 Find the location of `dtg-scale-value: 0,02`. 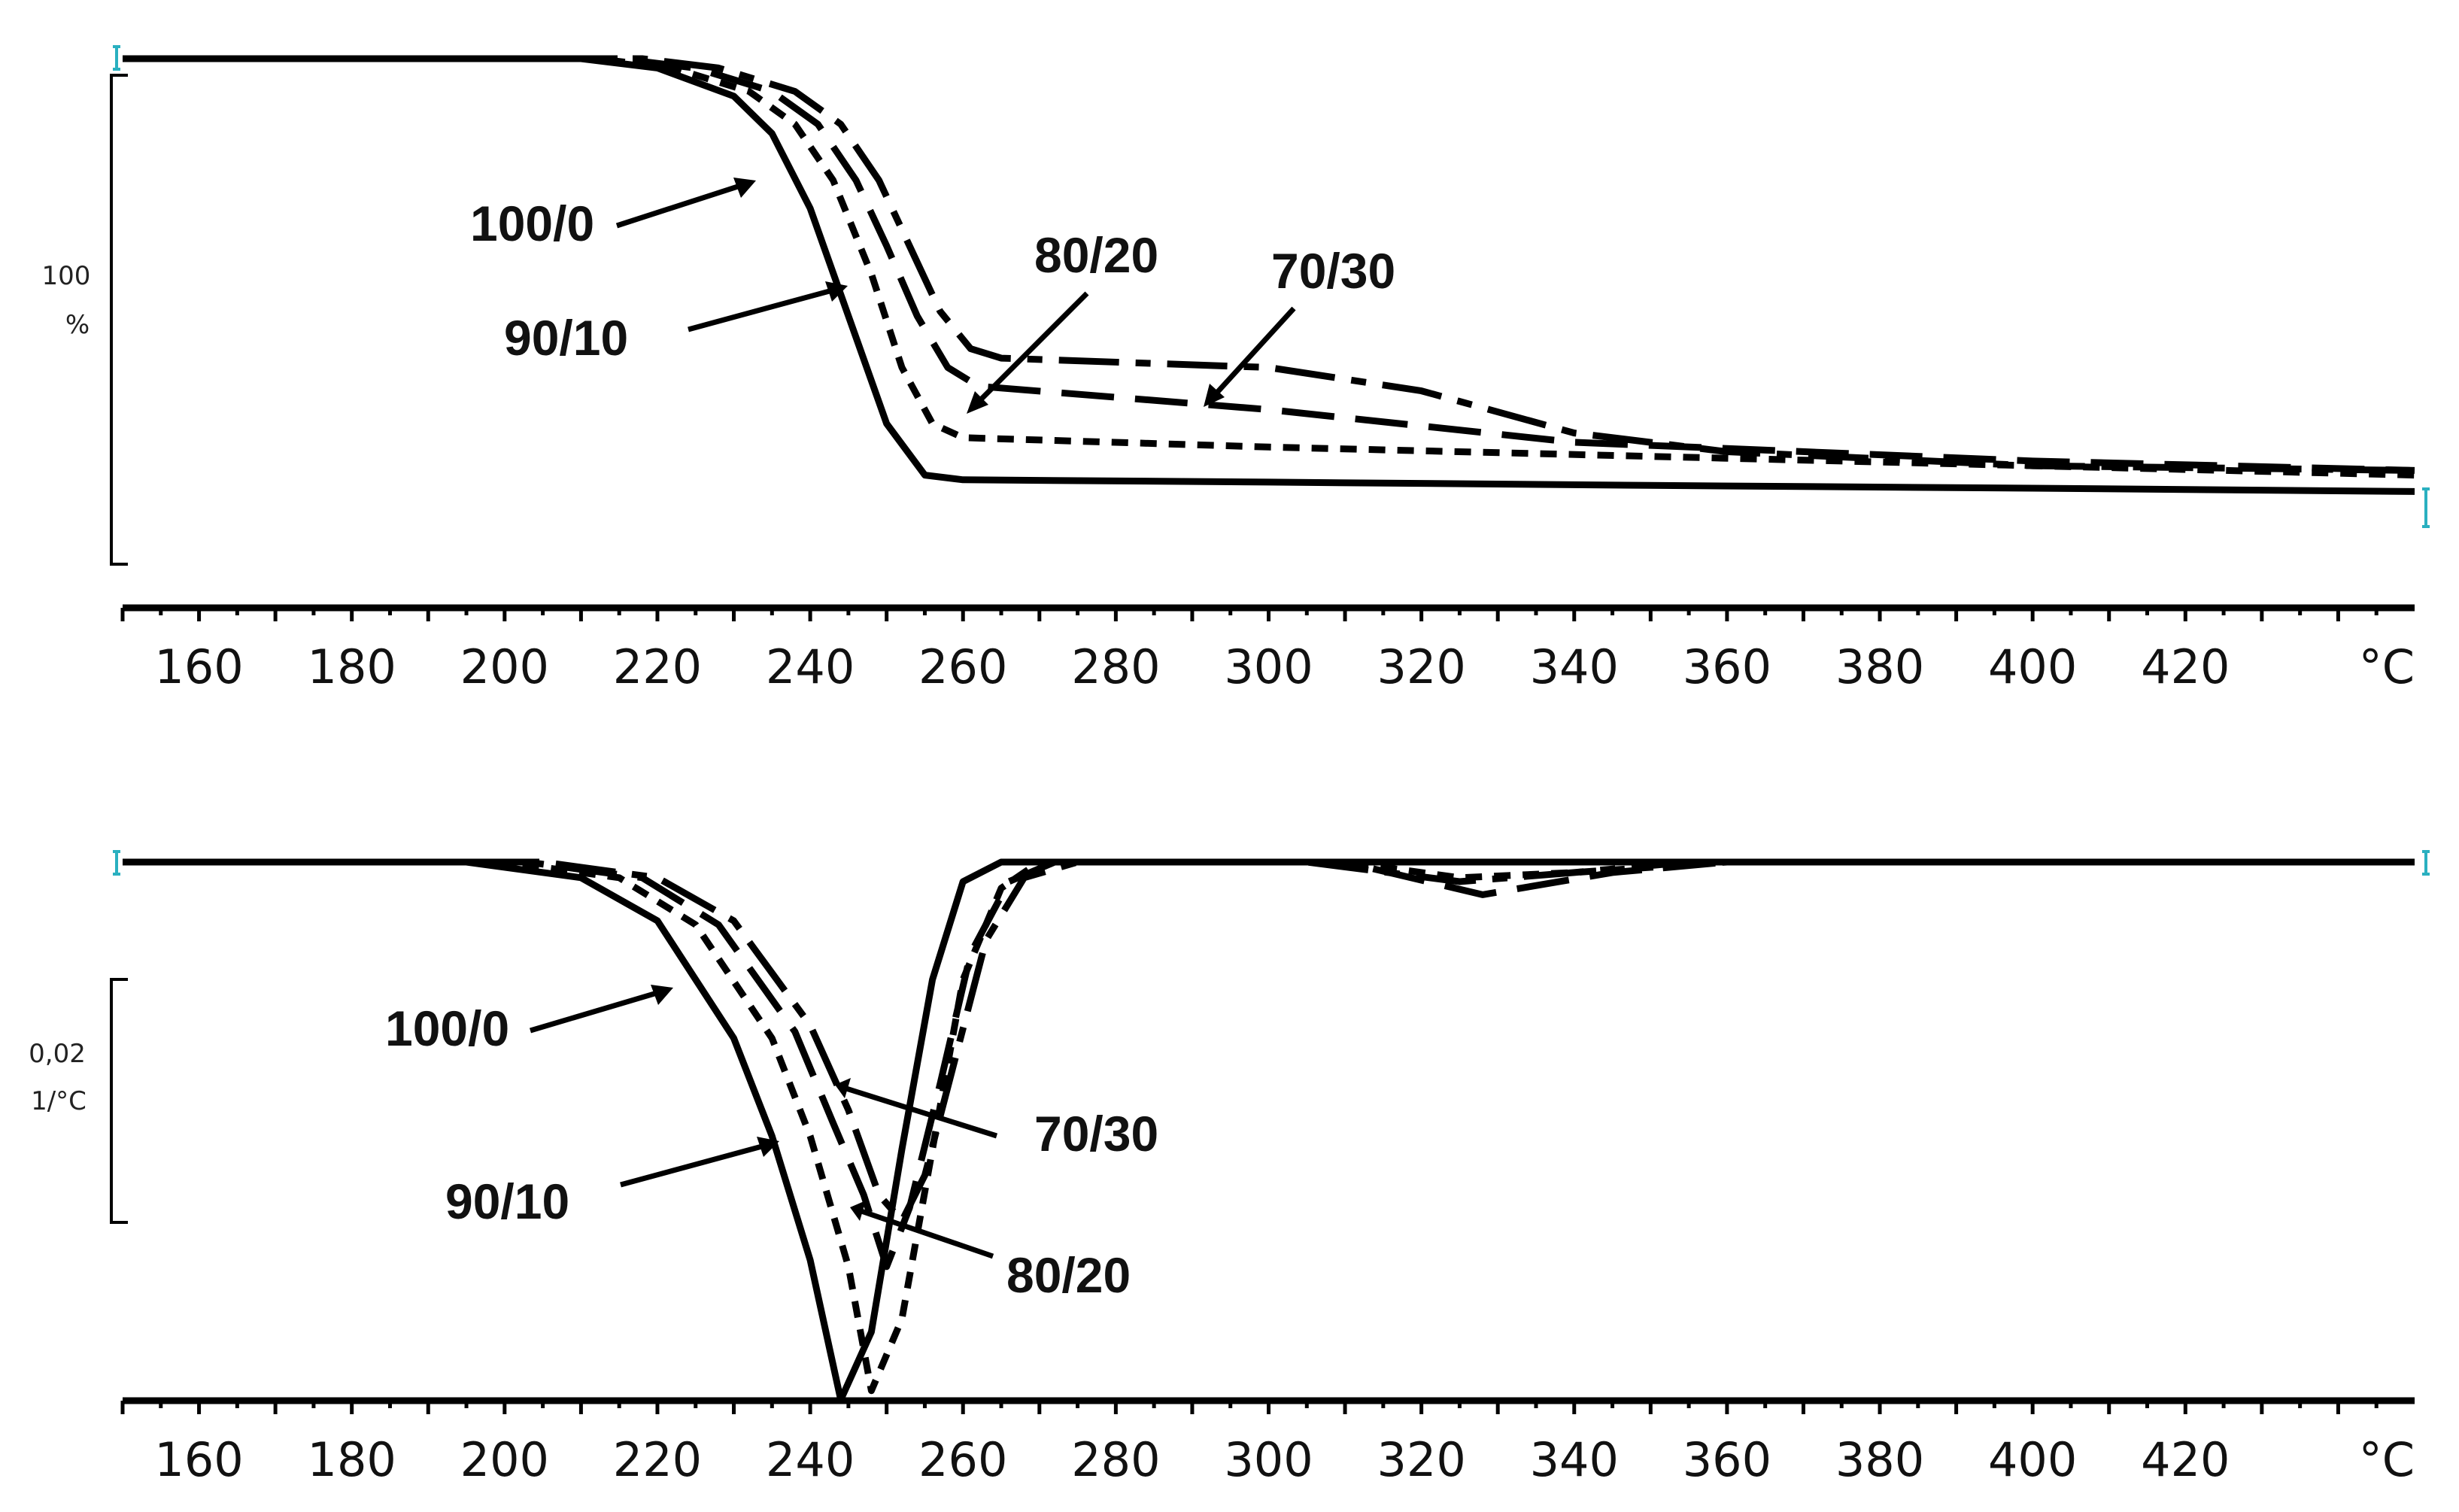

dtg-scale-value: 0,02 is located at coordinates (57, 1054).